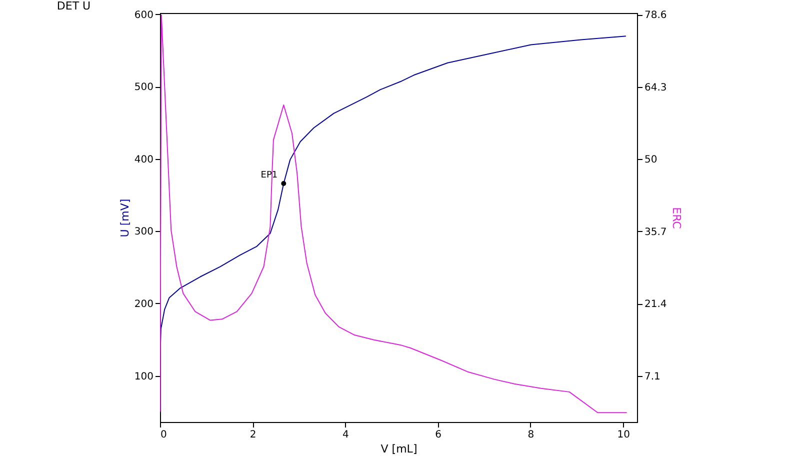 This screenshot has height=457, width=800. I want to click on x-tick-label: 4, so click(345, 435).